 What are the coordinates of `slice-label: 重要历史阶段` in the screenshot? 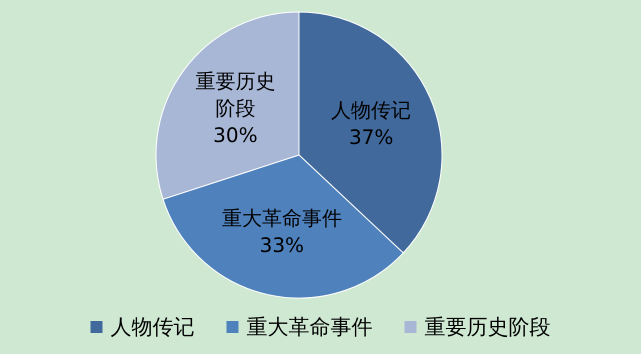 It's located at (235, 95).